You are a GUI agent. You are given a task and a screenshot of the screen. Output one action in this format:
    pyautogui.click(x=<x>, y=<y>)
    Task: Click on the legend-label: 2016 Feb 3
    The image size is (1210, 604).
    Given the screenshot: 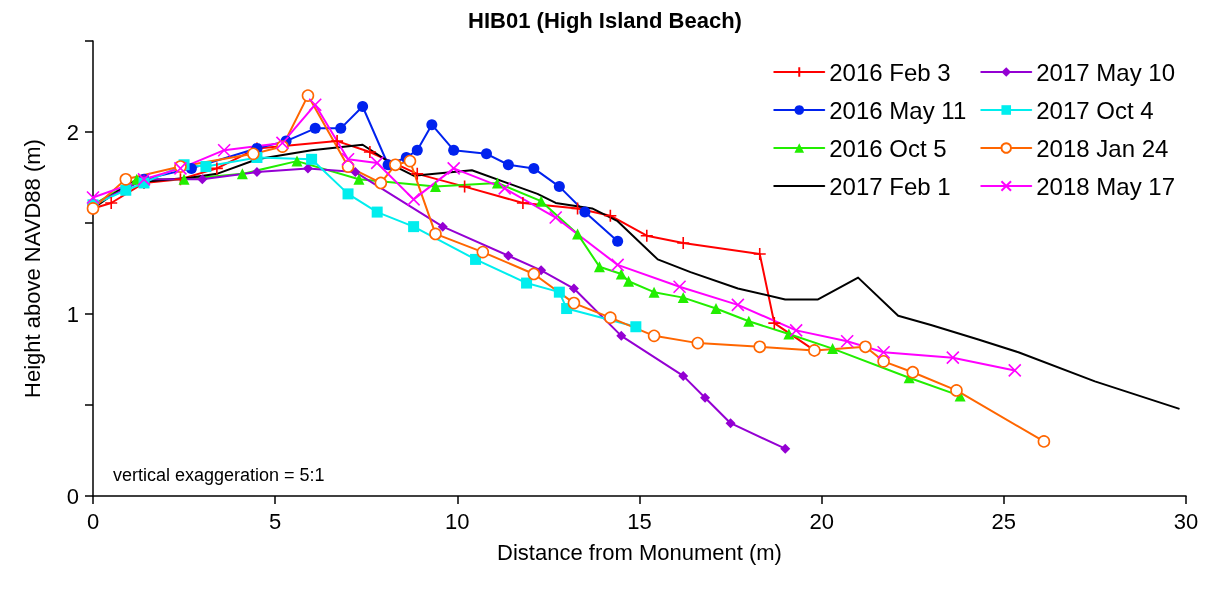 What is the action you would take?
    pyautogui.click(x=890, y=72)
    